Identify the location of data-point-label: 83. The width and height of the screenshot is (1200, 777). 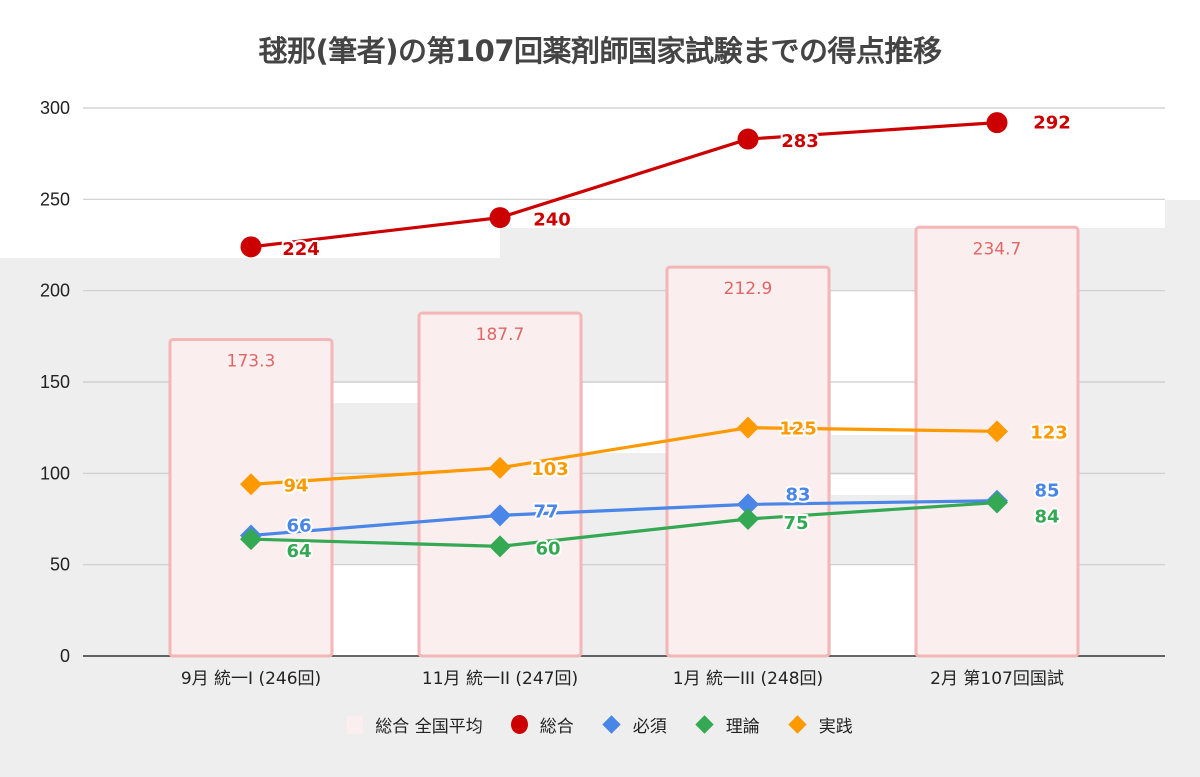
(797, 494).